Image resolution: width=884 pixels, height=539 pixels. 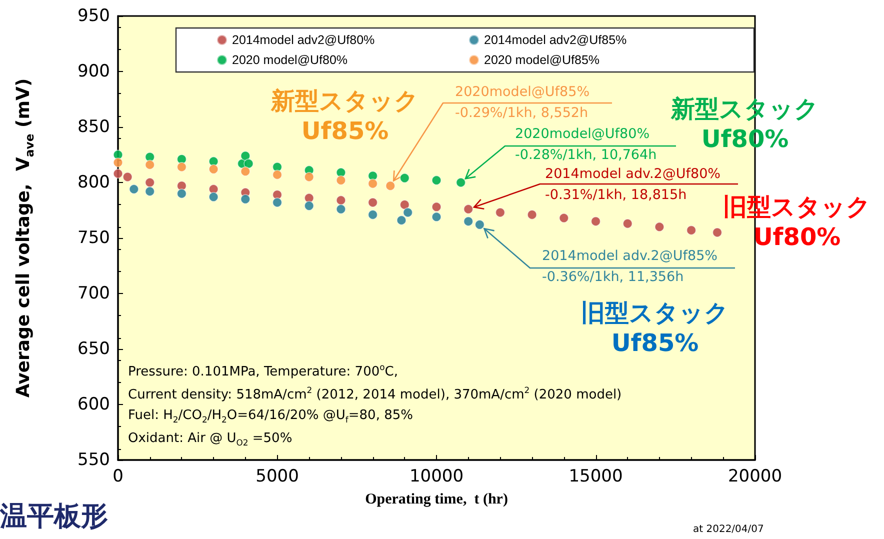 What do you see at coordinates (94, 182) in the screenshot?
I see `y-tick-label: 800` at bounding box center [94, 182].